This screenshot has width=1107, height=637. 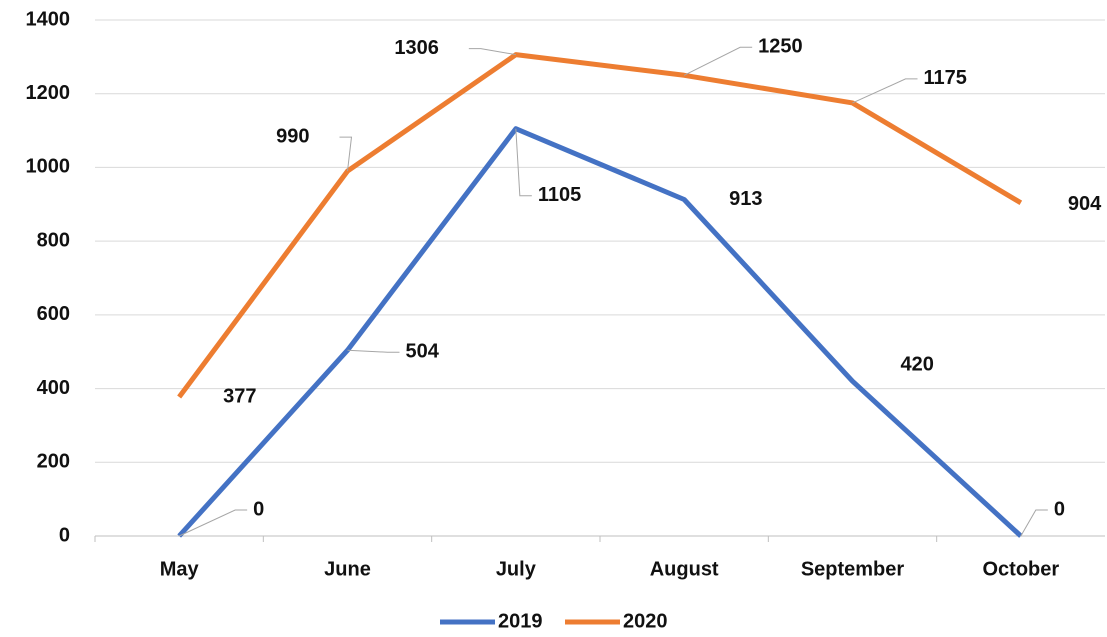 I want to click on data-label: 504, so click(x=423, y=352).